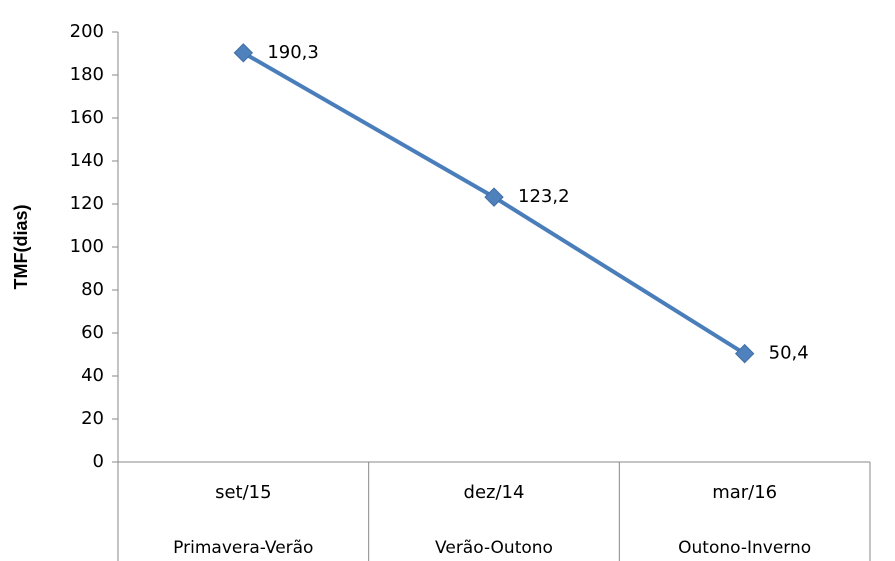 The width and height of the screenshot is (895, 561). I want to click on y-tick-label: 20, so click(92, 418).